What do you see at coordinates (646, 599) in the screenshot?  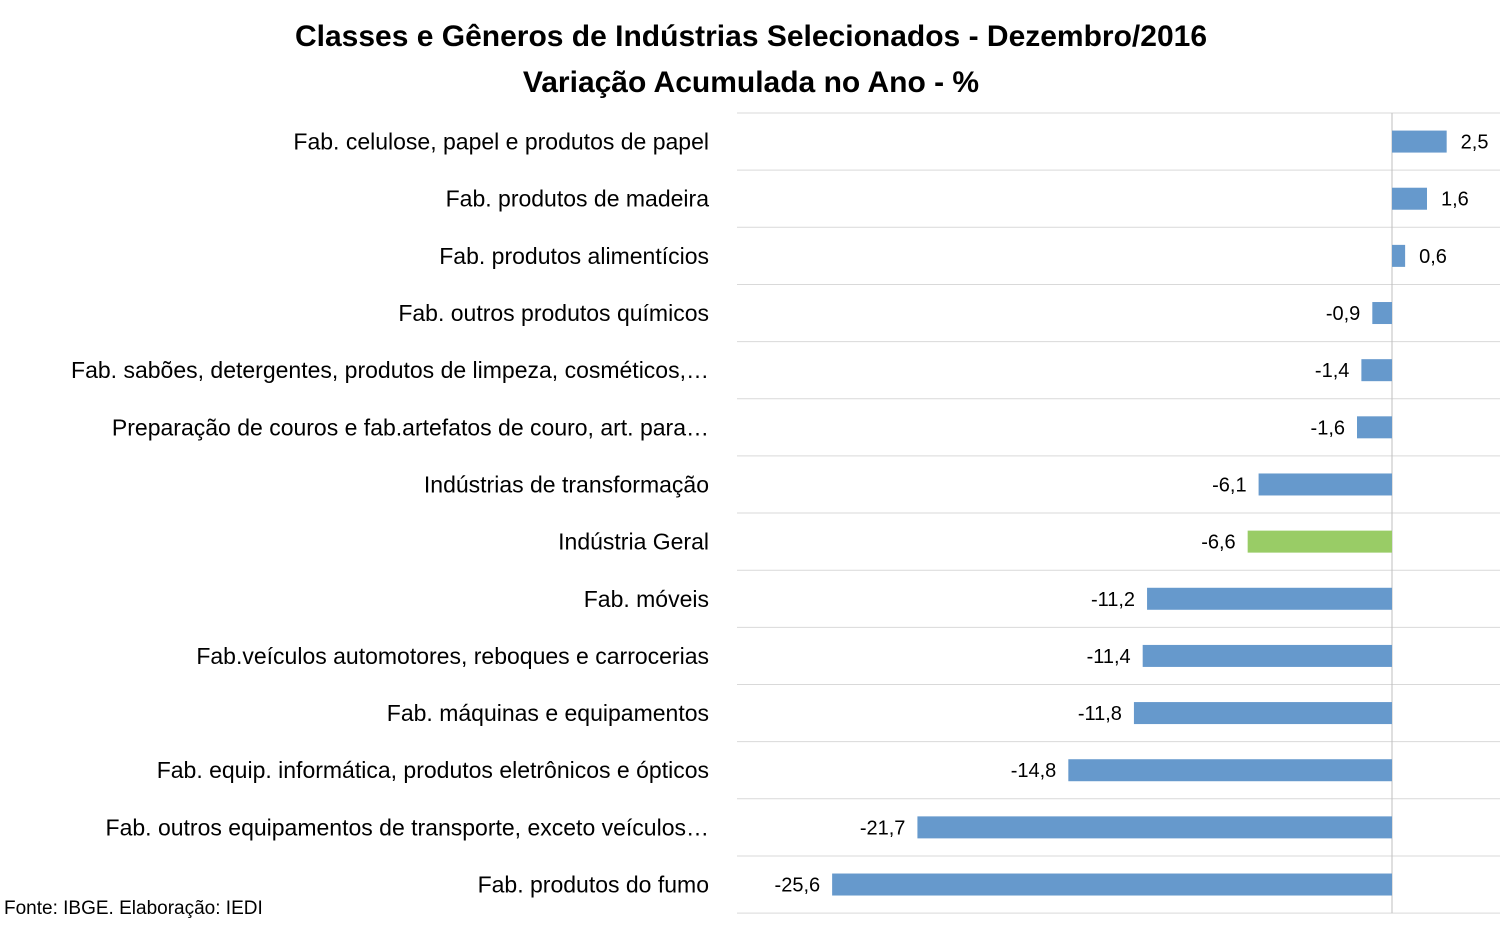 I see `category-label: Fab. móveis` at bounding box center [646, 599].